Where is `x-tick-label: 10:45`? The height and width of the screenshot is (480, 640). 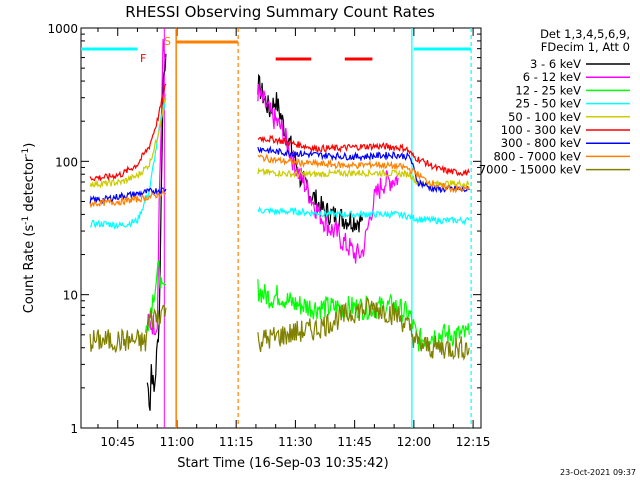
x-tick-label: 10:45 is located at coordinates (117, 442).